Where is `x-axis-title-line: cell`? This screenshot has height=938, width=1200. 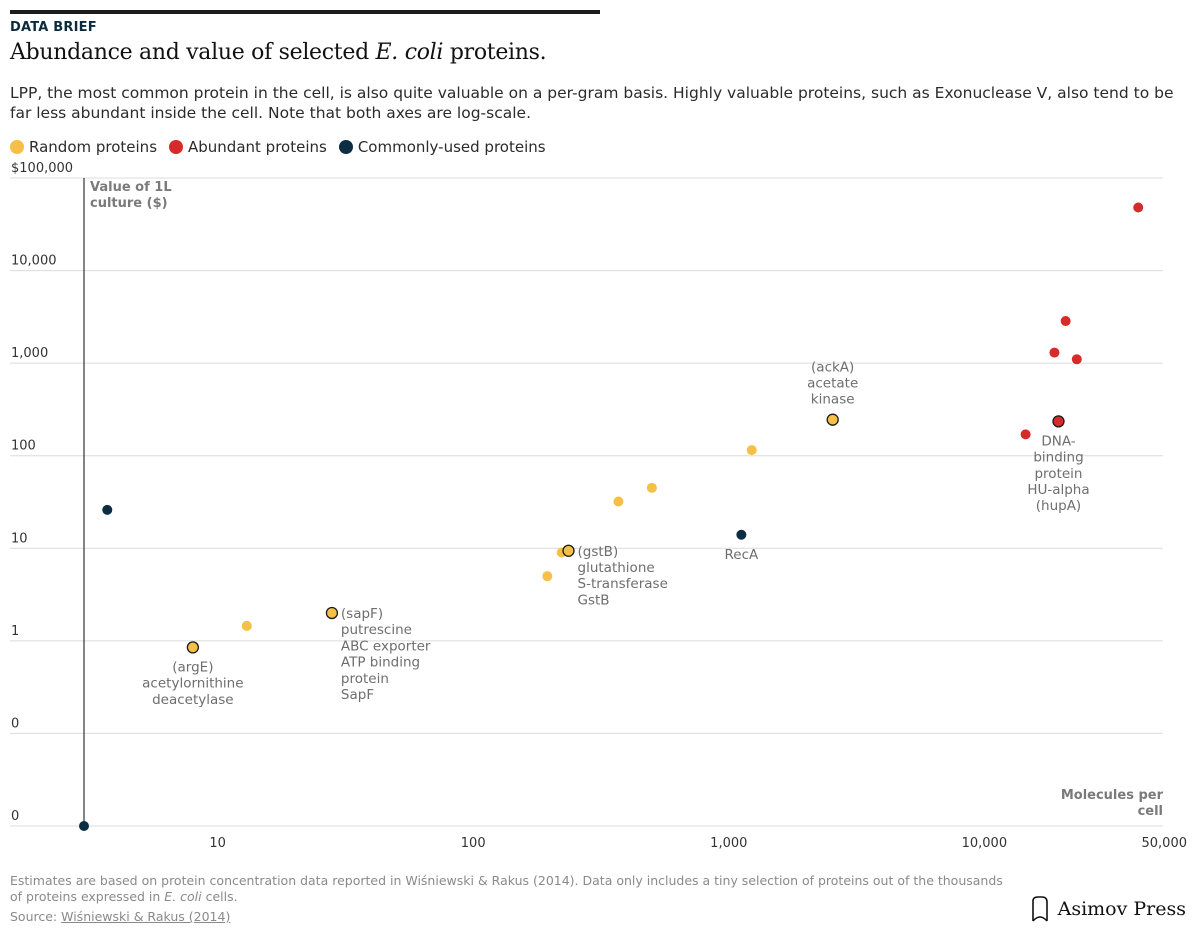
x-axis-title-line: cell is located at coordinates (1150, 811).